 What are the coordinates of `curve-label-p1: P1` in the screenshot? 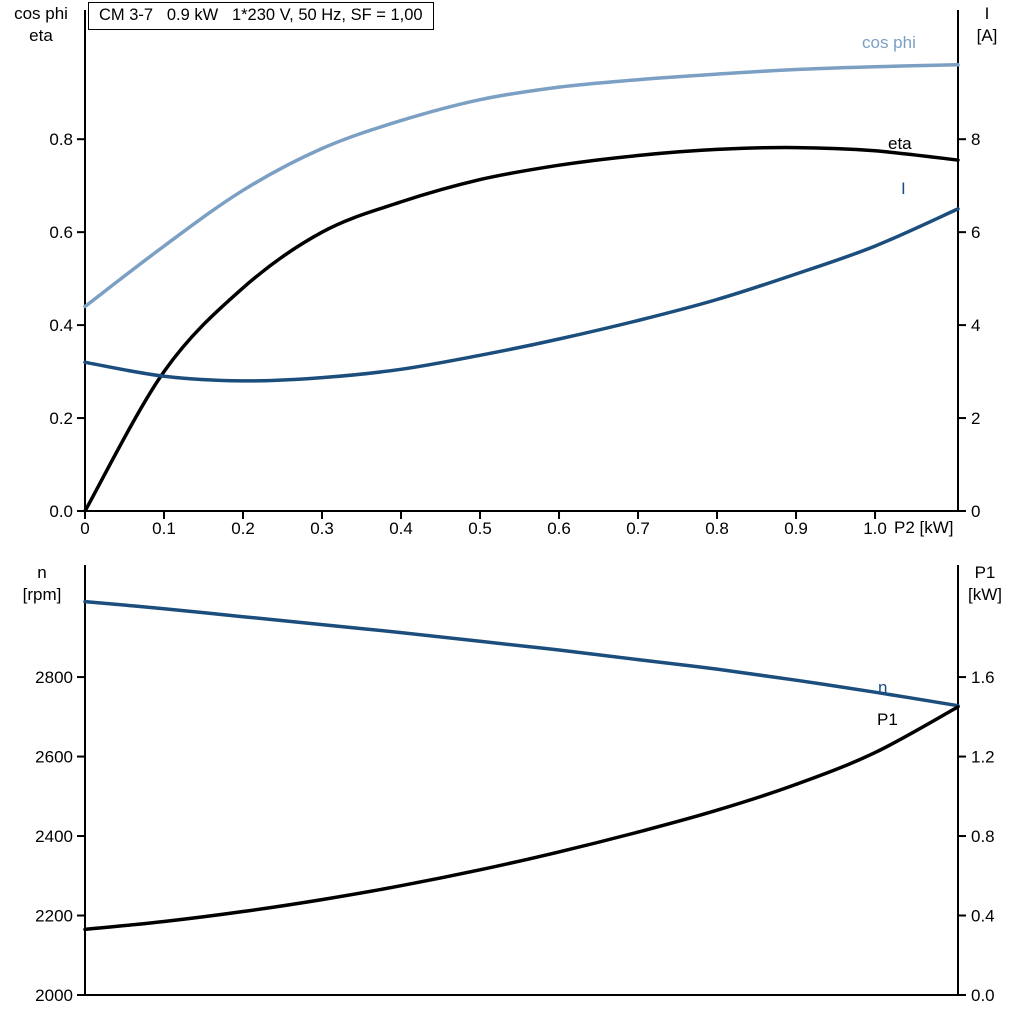 It's located at (887, 719).